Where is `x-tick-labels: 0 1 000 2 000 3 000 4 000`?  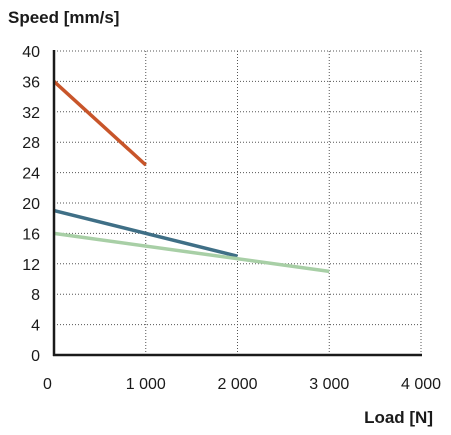 x-tick-labels: 0 1 000 2 000 3 000 4 000 is located at coordinates (242, 384).